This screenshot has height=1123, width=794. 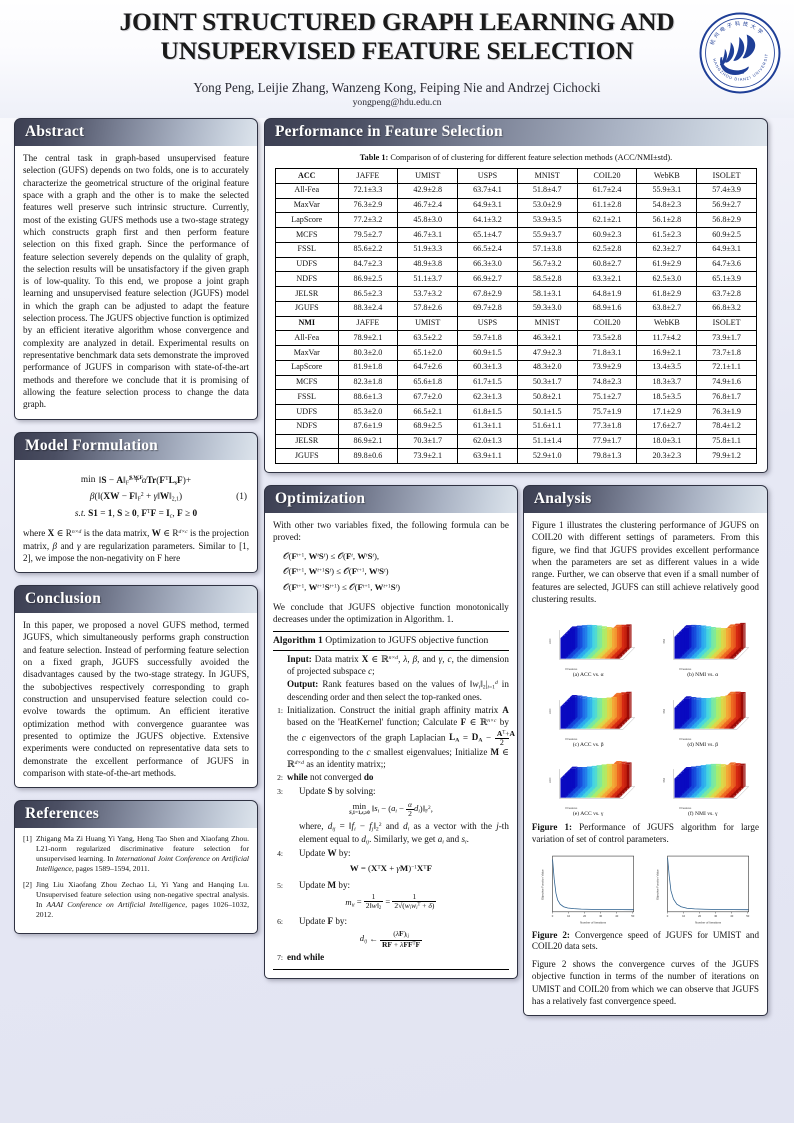 What do you see at coordinates (547, 441) in the screenshot?
I see `table-cell: 51.1±1.4` at bounding box center [547, 441].